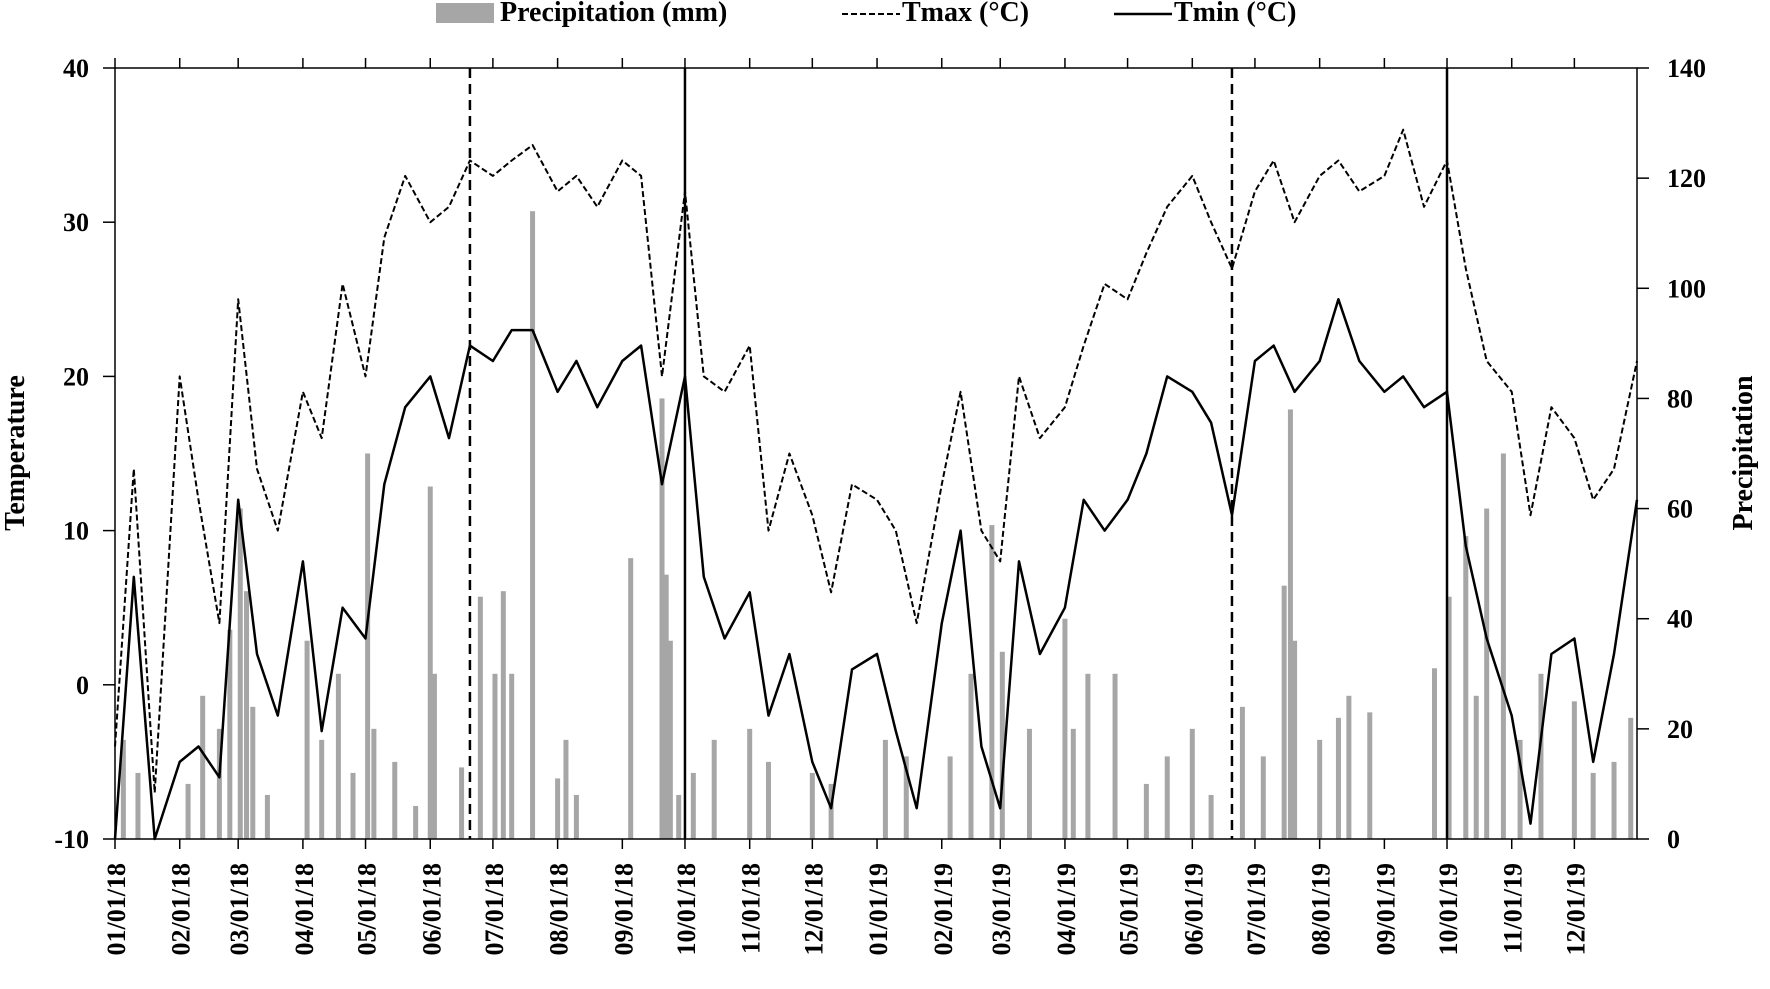 The height and width of the screenshot is (989, 1770). What do you see at coordinates (76, 222) in the screenshot?
I see `y-left-tick-label: 30` at bounding box center [76, 222].